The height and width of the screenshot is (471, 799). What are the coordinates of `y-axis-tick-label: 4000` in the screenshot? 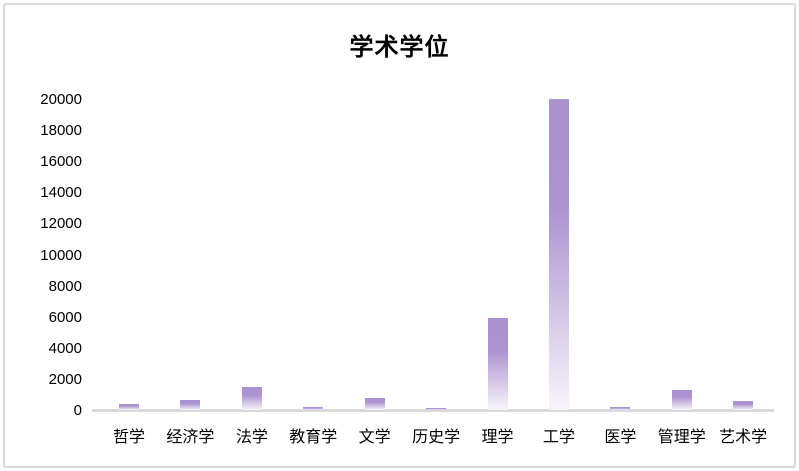 It's located at (65, 348).